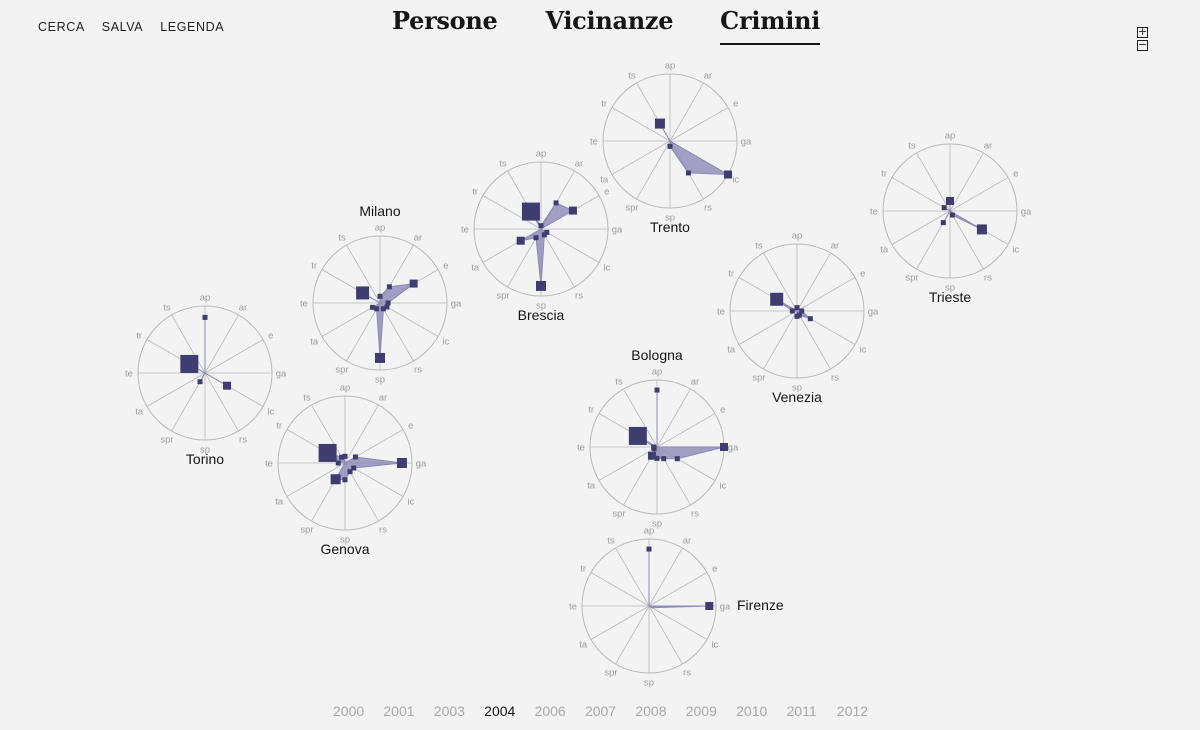 Image resolution: width=1200 pixels, height=730 pixels. Describe the element at coordinates (192, 27) in the screenshot. I see `legend-link: LEGENDA` at that location.